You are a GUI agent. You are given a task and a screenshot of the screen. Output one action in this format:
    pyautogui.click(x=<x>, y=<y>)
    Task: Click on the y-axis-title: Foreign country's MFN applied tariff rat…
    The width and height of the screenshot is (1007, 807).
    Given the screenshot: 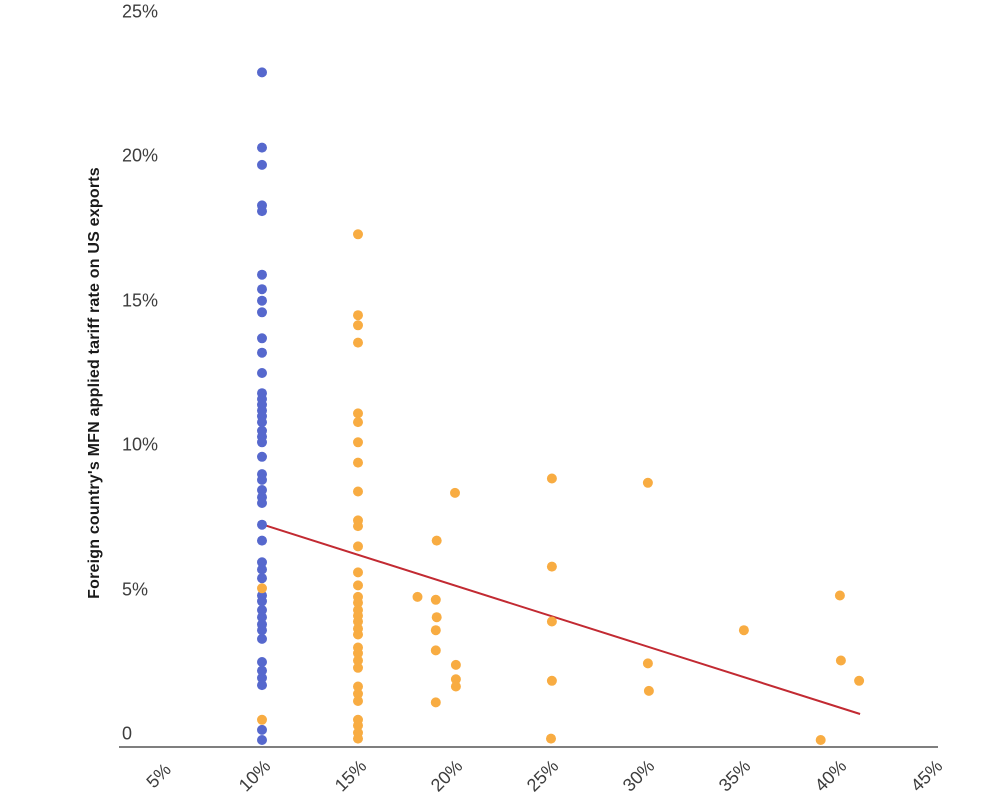 What is the action you would take?
    pyautogui.click(x=94, y=383)
    